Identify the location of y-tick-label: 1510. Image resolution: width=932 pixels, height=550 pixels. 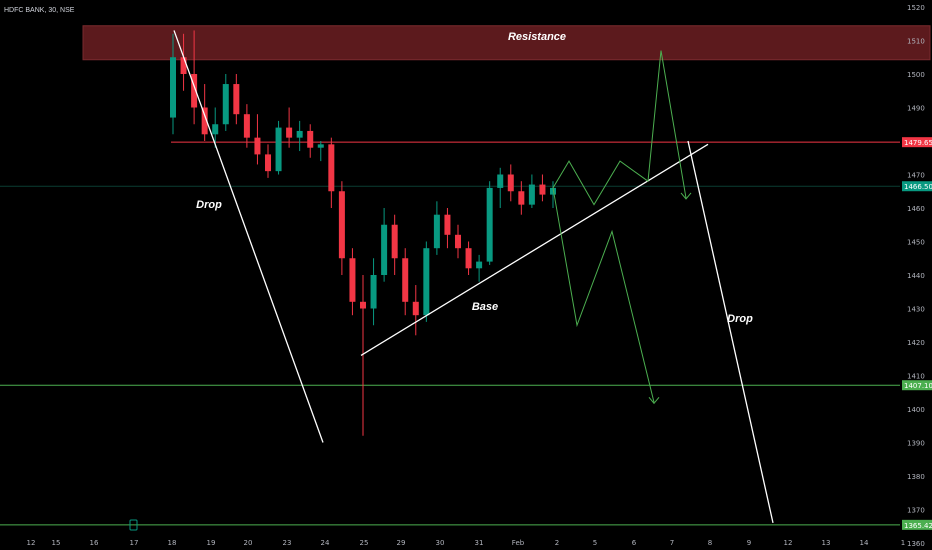
(916, 42).